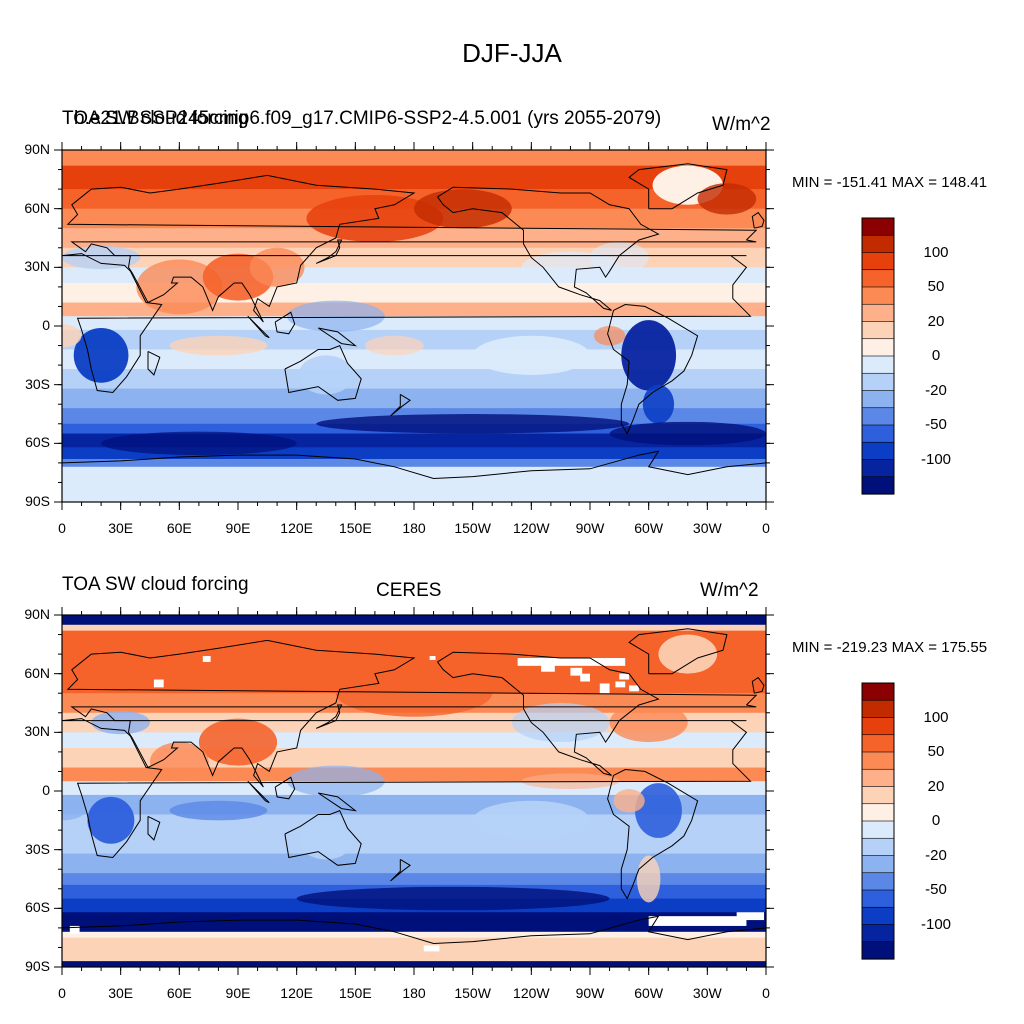 This screenshot has height=1024, width=1024. I want to click on panel-2-units: W/m^2, so click(729, 590).